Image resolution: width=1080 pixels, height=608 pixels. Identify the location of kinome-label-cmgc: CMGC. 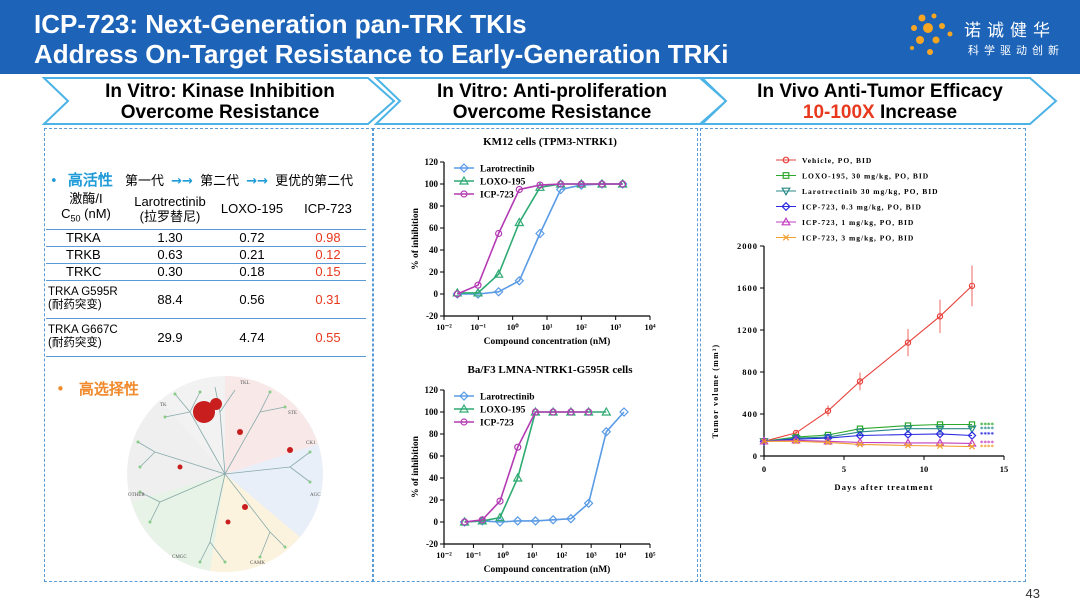
(179, 557).